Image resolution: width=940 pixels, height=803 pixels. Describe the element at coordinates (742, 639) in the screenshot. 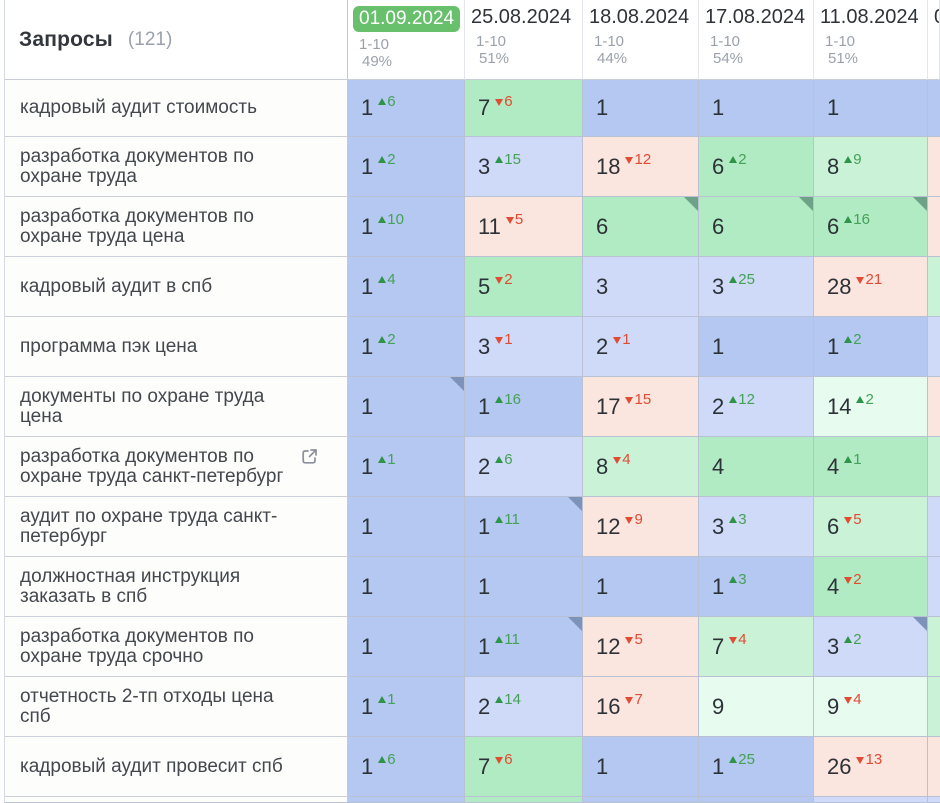

I see `delta-value: 4` at that location.